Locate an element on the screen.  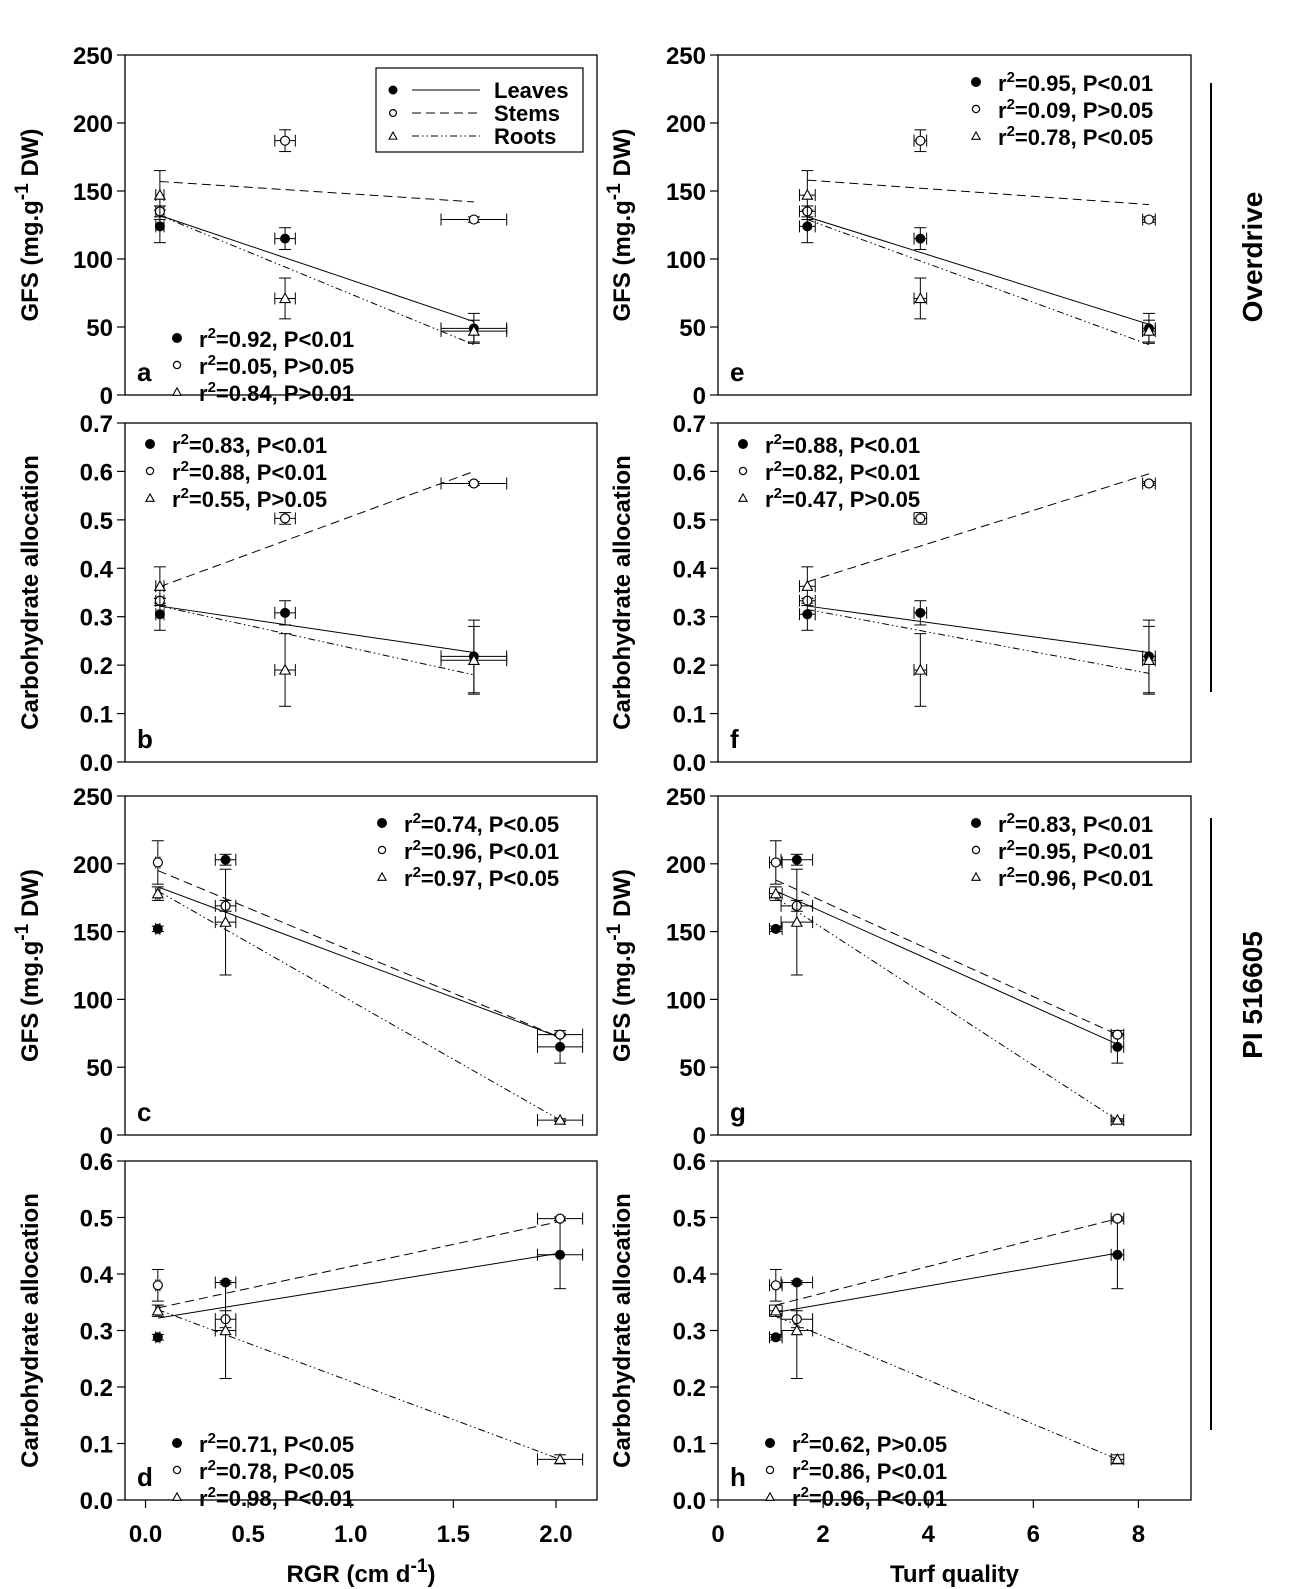
x-tick-label: 8 is located at coordinates (1138, 1534).